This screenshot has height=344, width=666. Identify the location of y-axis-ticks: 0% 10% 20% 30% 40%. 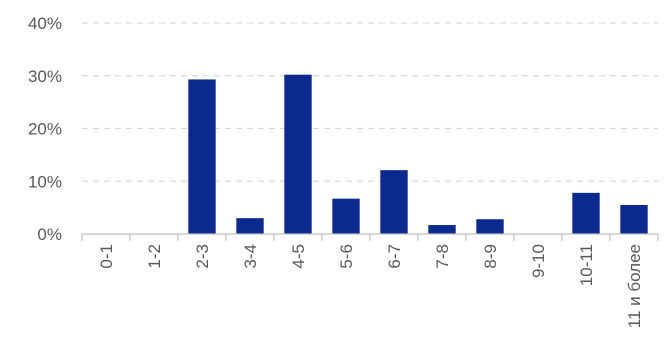
(45, 129).